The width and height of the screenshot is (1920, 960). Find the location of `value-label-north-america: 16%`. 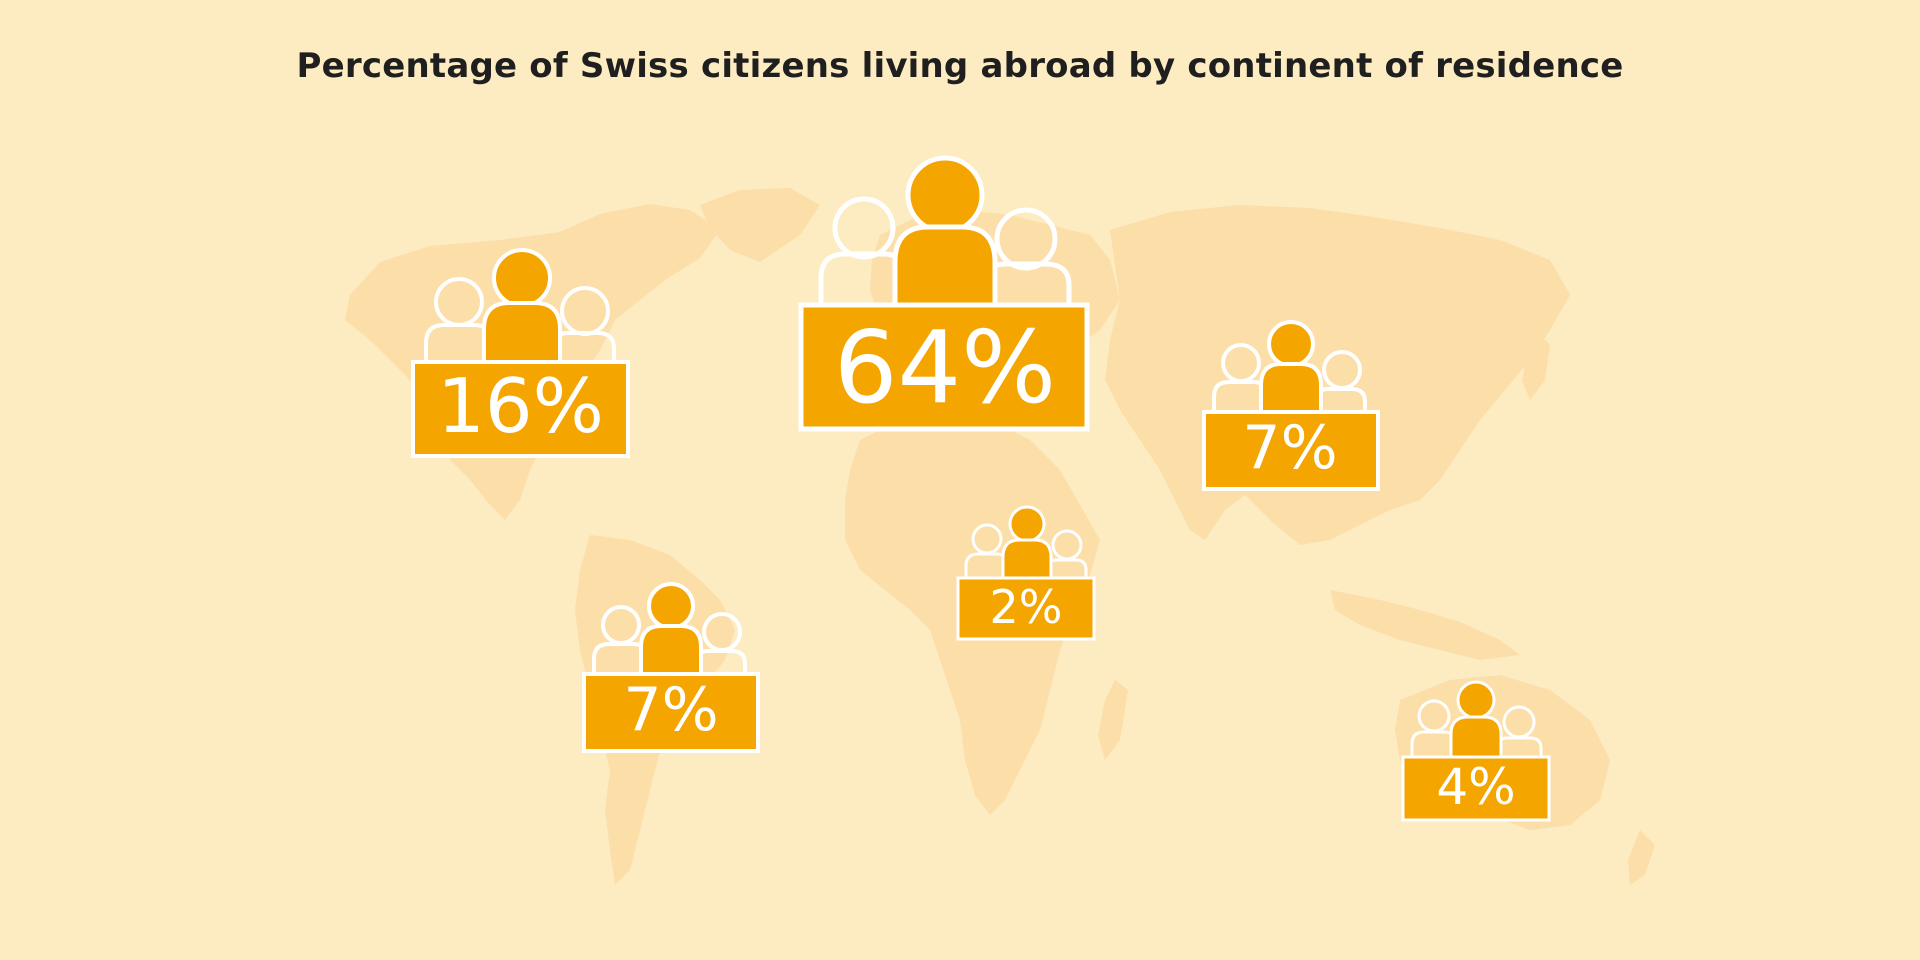

value-label-north-america: 16% is located at coordinates (520, 406).